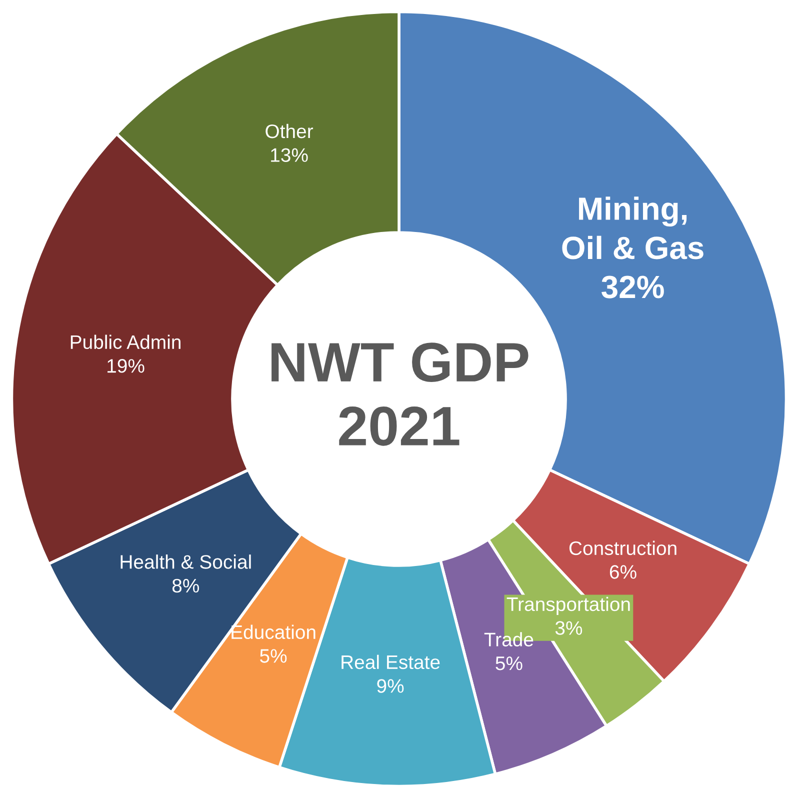  I want to click on slice-label: Real Estate, so click(391, 662).